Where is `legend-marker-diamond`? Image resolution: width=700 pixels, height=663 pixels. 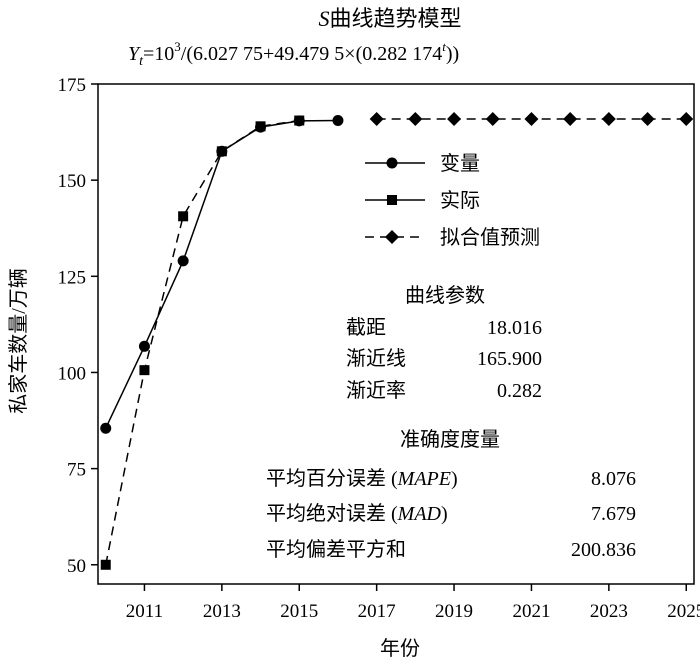 legend-marker-diamond is located at coordinates (392, 237).